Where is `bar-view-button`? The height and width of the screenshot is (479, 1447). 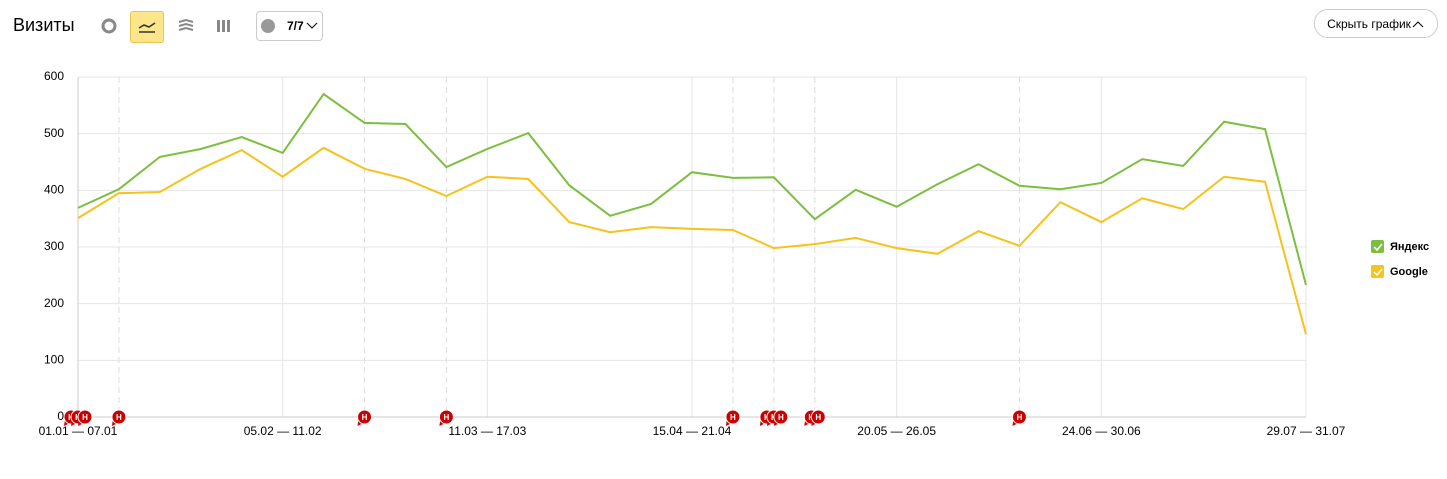 bar-view-button is located at coordinates (224, 26).